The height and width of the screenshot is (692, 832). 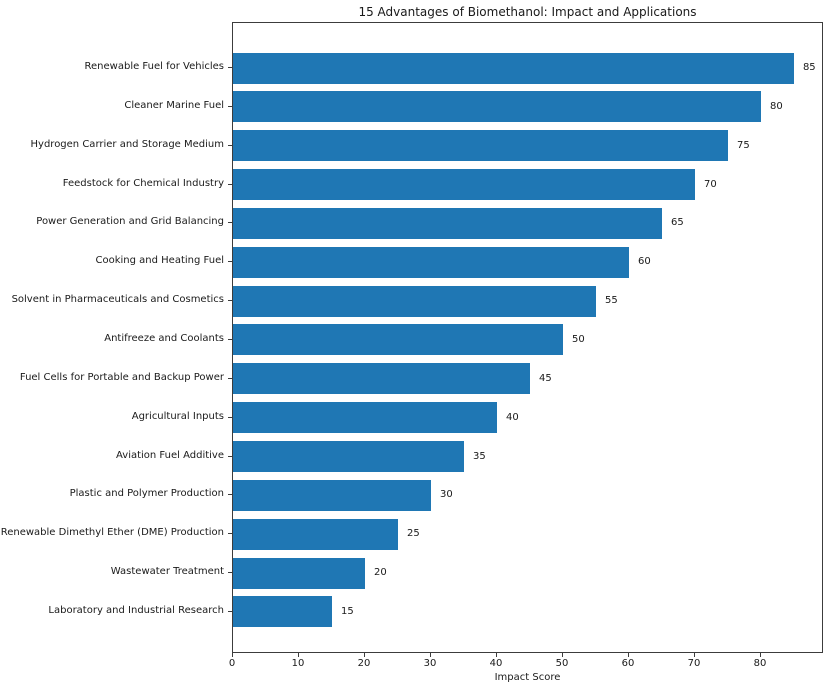 I want to click on bar-value-label: 55, so click(x=611, y=301).